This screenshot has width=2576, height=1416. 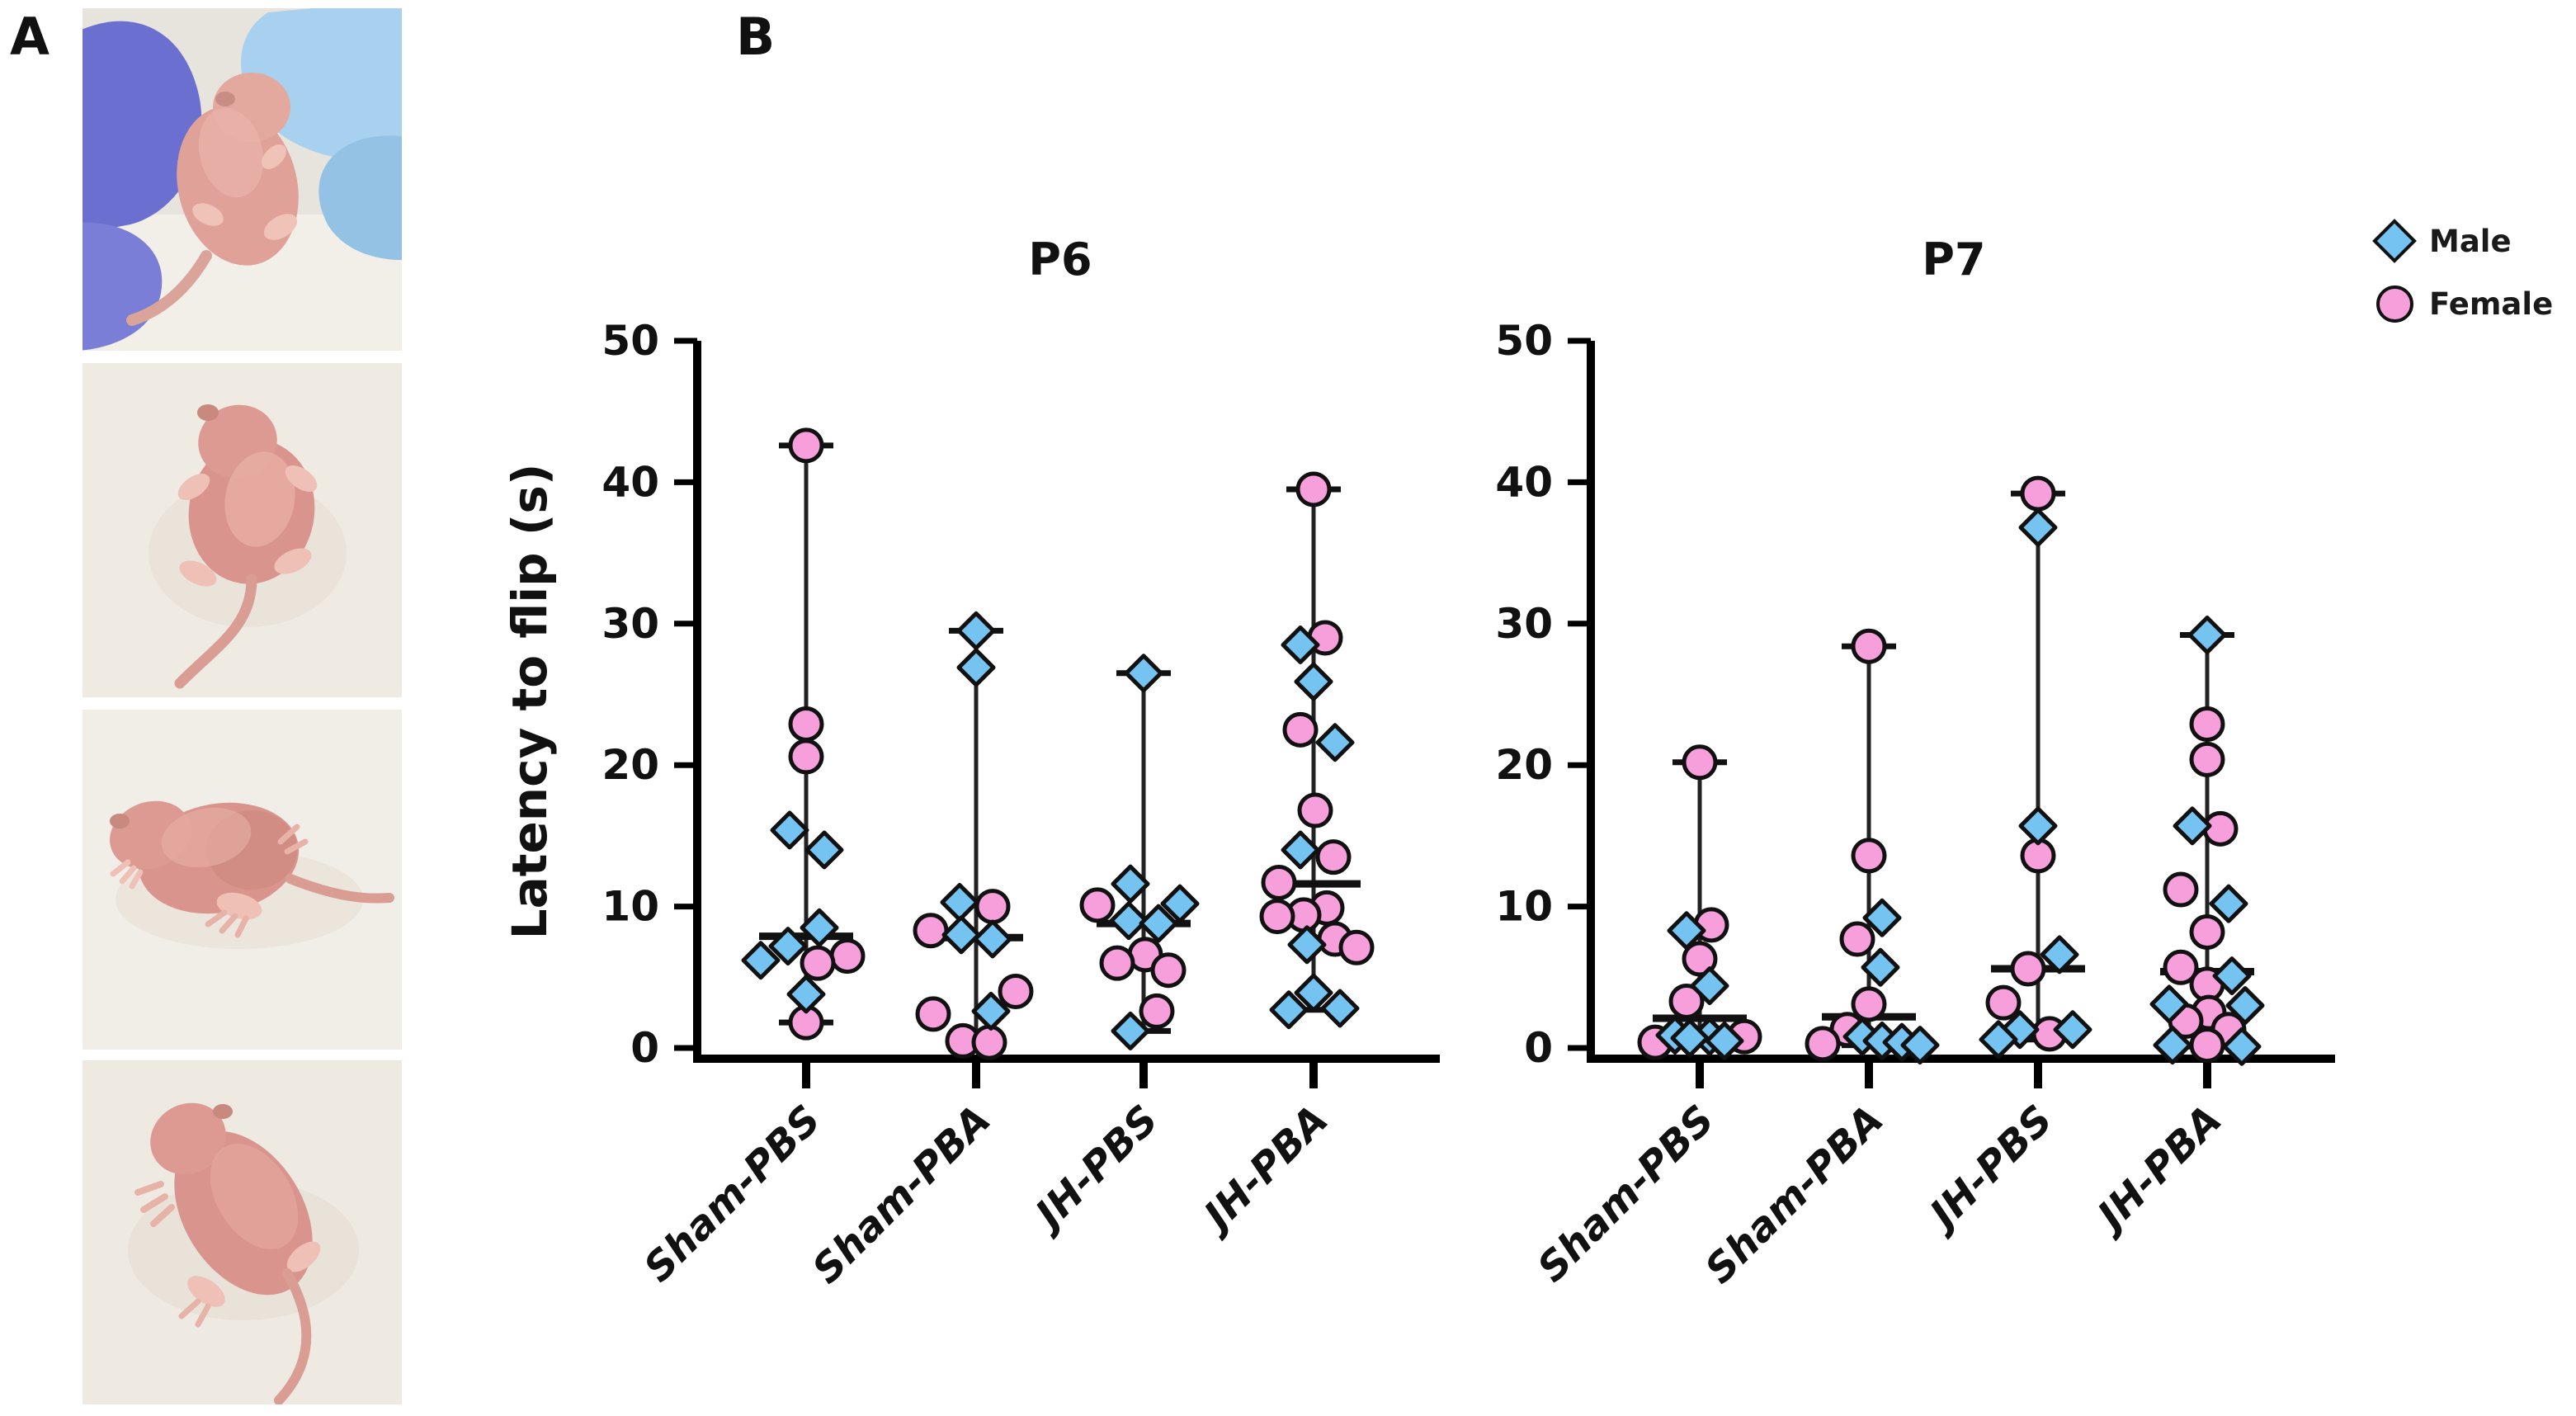 I want to click on group-P7-Sham-PBA: Sham-PBA, so click(x=1818, y=961).